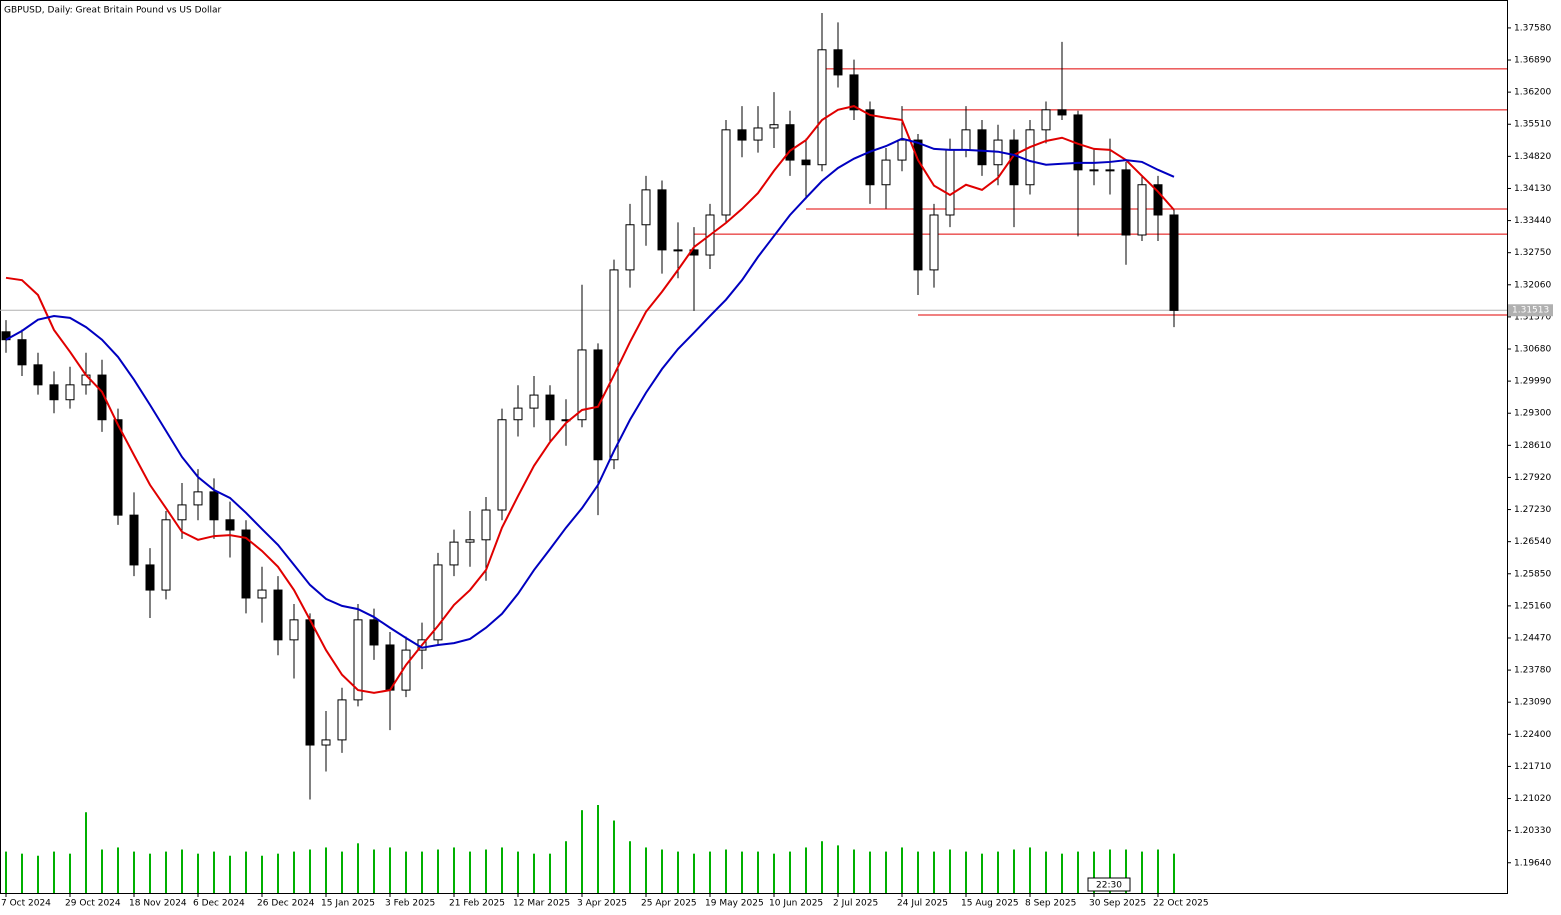 The width and height of the screenshot is (1561, 915). I want to click on x-tick-label: 15 Jan 2025, so click(348, 904).